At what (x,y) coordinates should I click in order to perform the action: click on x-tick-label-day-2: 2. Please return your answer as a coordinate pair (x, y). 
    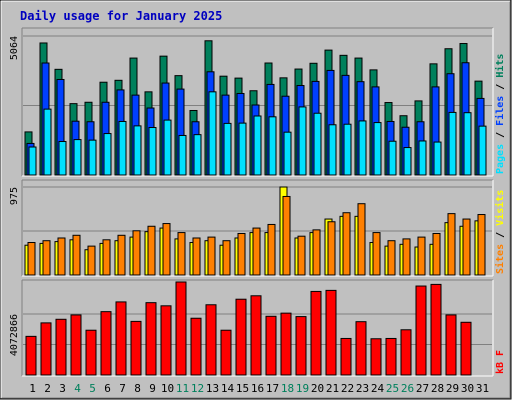
    Looking at the image, I should click on (47, 388).